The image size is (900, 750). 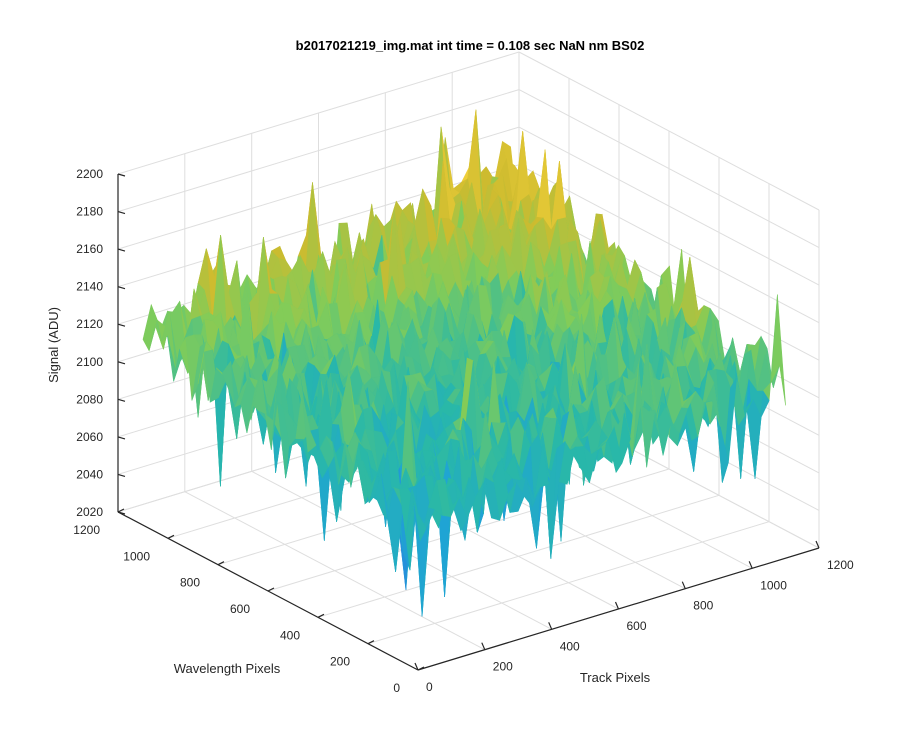 What do you see at coordinates (840, 565) in the screenshot?
I see `x-tick-label: 1200` at bounding box center [840, 565].